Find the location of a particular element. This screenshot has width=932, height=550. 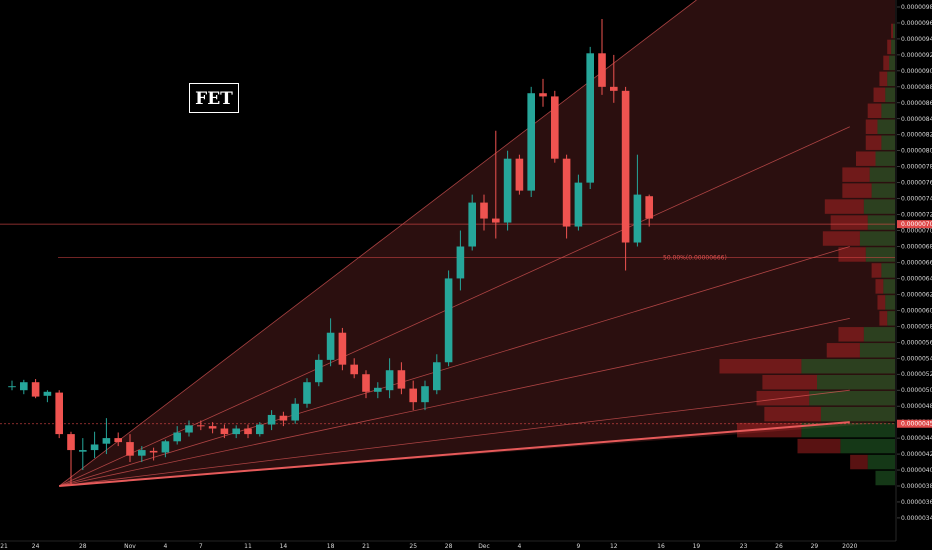

x-axis-tick-label: 11 is located at coordinates (248, 546).